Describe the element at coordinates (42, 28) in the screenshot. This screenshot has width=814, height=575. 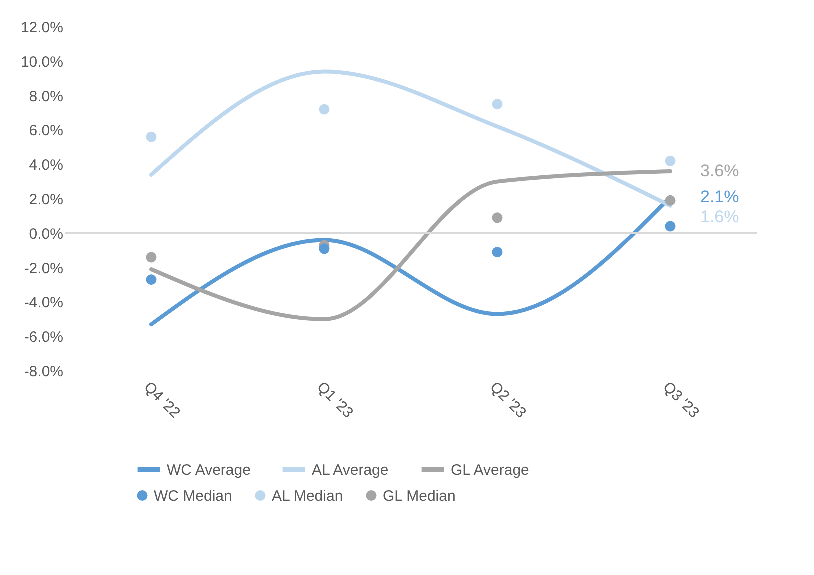
I see `y-tick-label: 12.0%` at that location.